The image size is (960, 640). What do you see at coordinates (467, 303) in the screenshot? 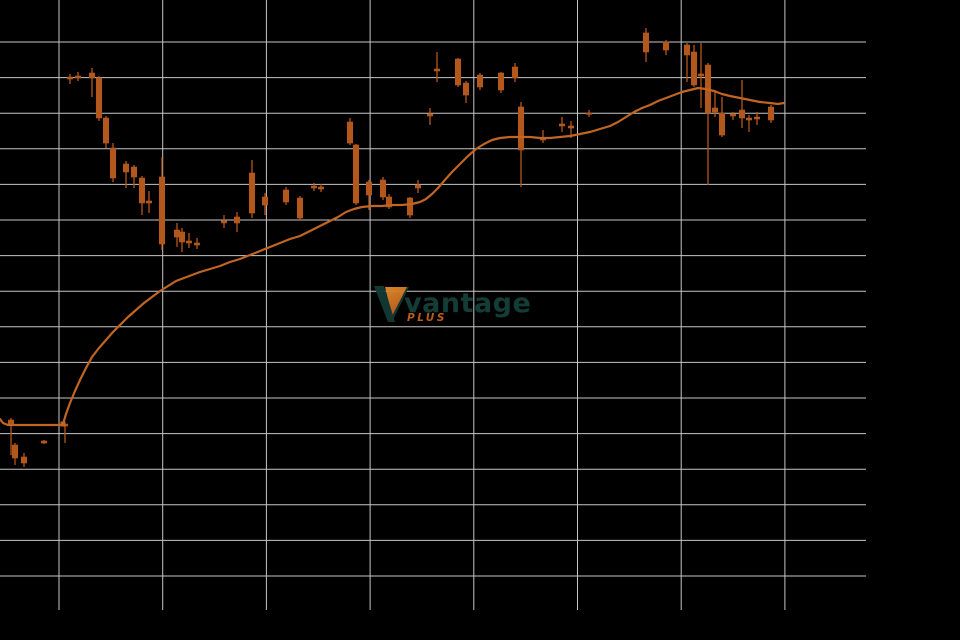
I see `watermark-brand-text: vantage` at bounding box center [467, 303].